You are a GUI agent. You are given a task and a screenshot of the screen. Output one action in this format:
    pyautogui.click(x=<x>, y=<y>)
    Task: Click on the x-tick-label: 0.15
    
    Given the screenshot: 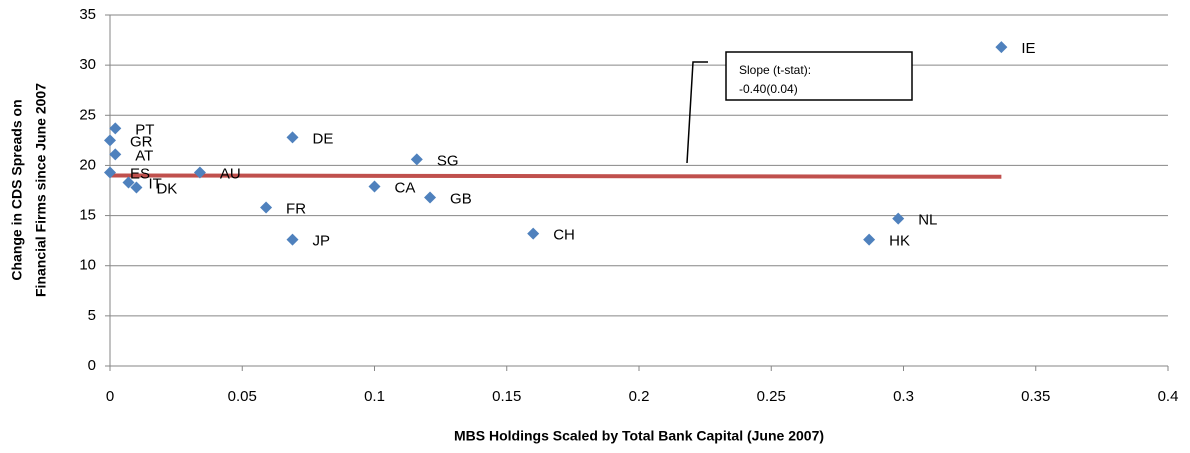 What is the action you would take?
    pyautogui.click(x=506, y=396)
    